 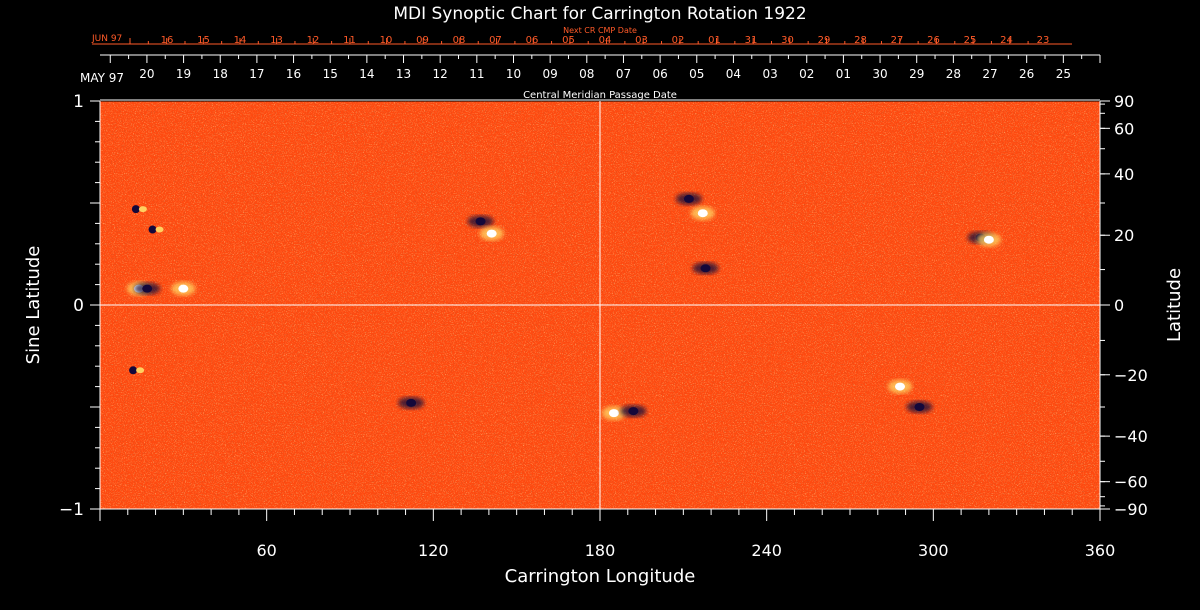 What do you see at coordinates (607, 534) in the screenshot?
I see `bottom-axis: 60 120 180 240 300 360` at bounding box center [607, 534].